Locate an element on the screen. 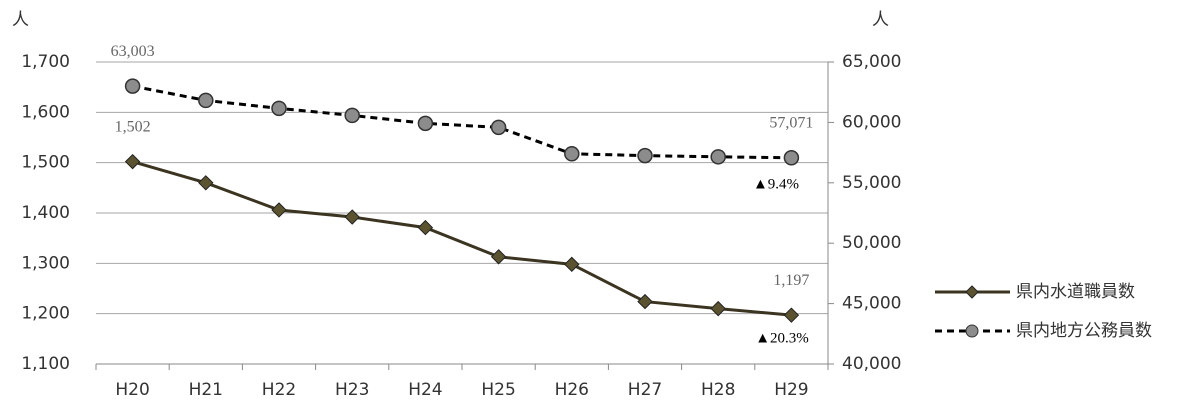  x-tick-label: H20 is located at coordinates (132, 390).